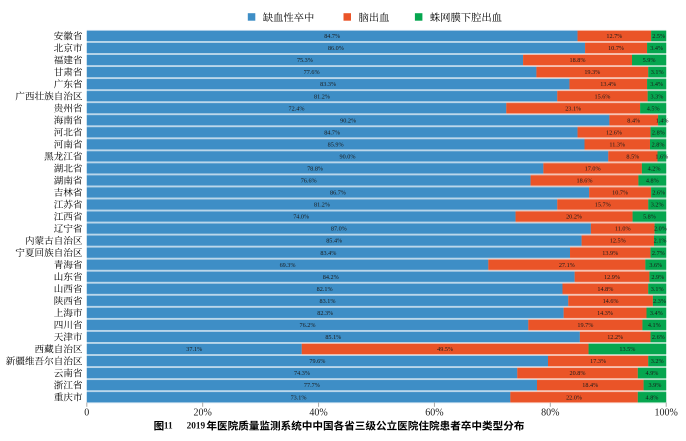 The height and width of the screenshot is (441, 686). What do you see at coordinates (328, 253) in the screenshot?
I see `svg-text: 83.4%` at bounding box center [328, 253].